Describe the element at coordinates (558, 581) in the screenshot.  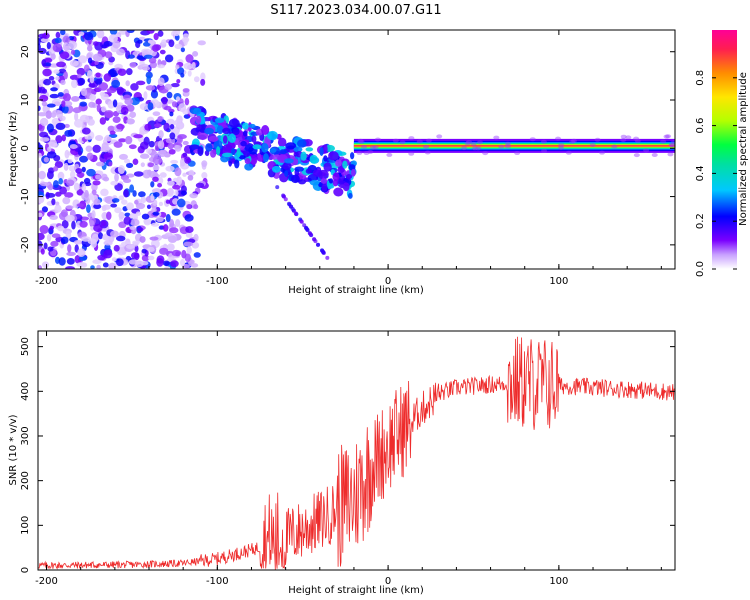
I see `x-tick-label: 100` at that location.